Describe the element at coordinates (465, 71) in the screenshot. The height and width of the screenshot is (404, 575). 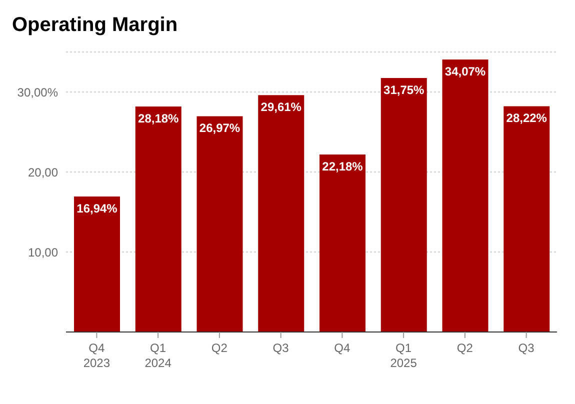
I see `data-label: 34,07%` at that location.